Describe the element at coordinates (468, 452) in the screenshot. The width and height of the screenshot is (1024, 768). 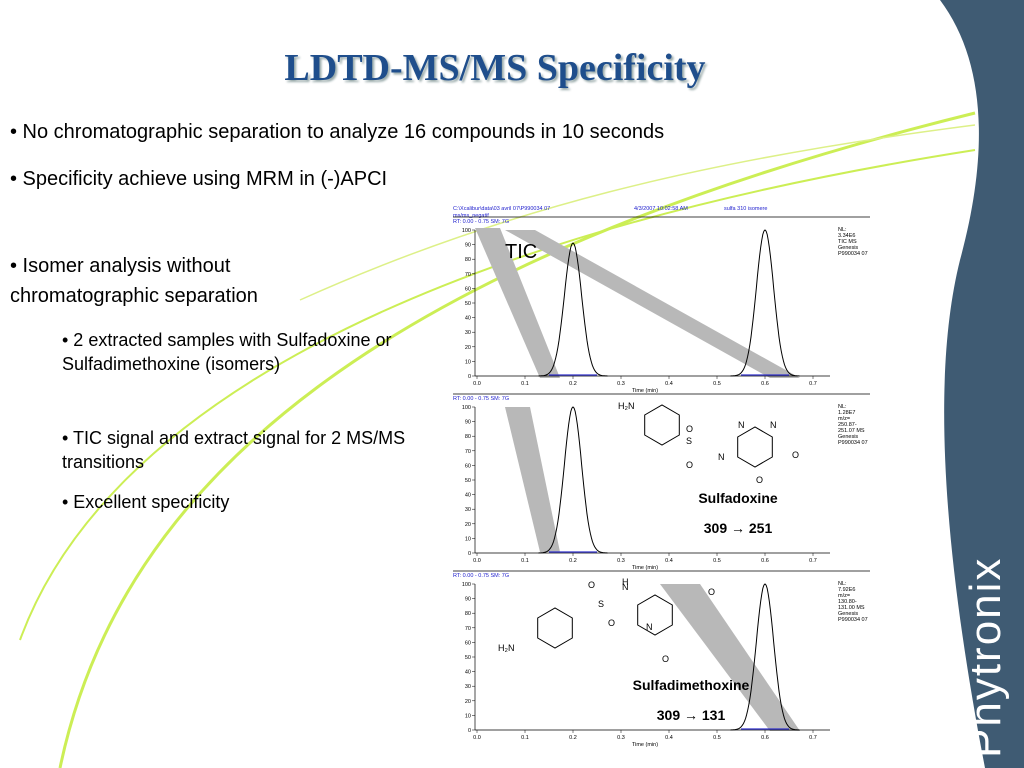
I see `y-tick-label: 70` at that location.